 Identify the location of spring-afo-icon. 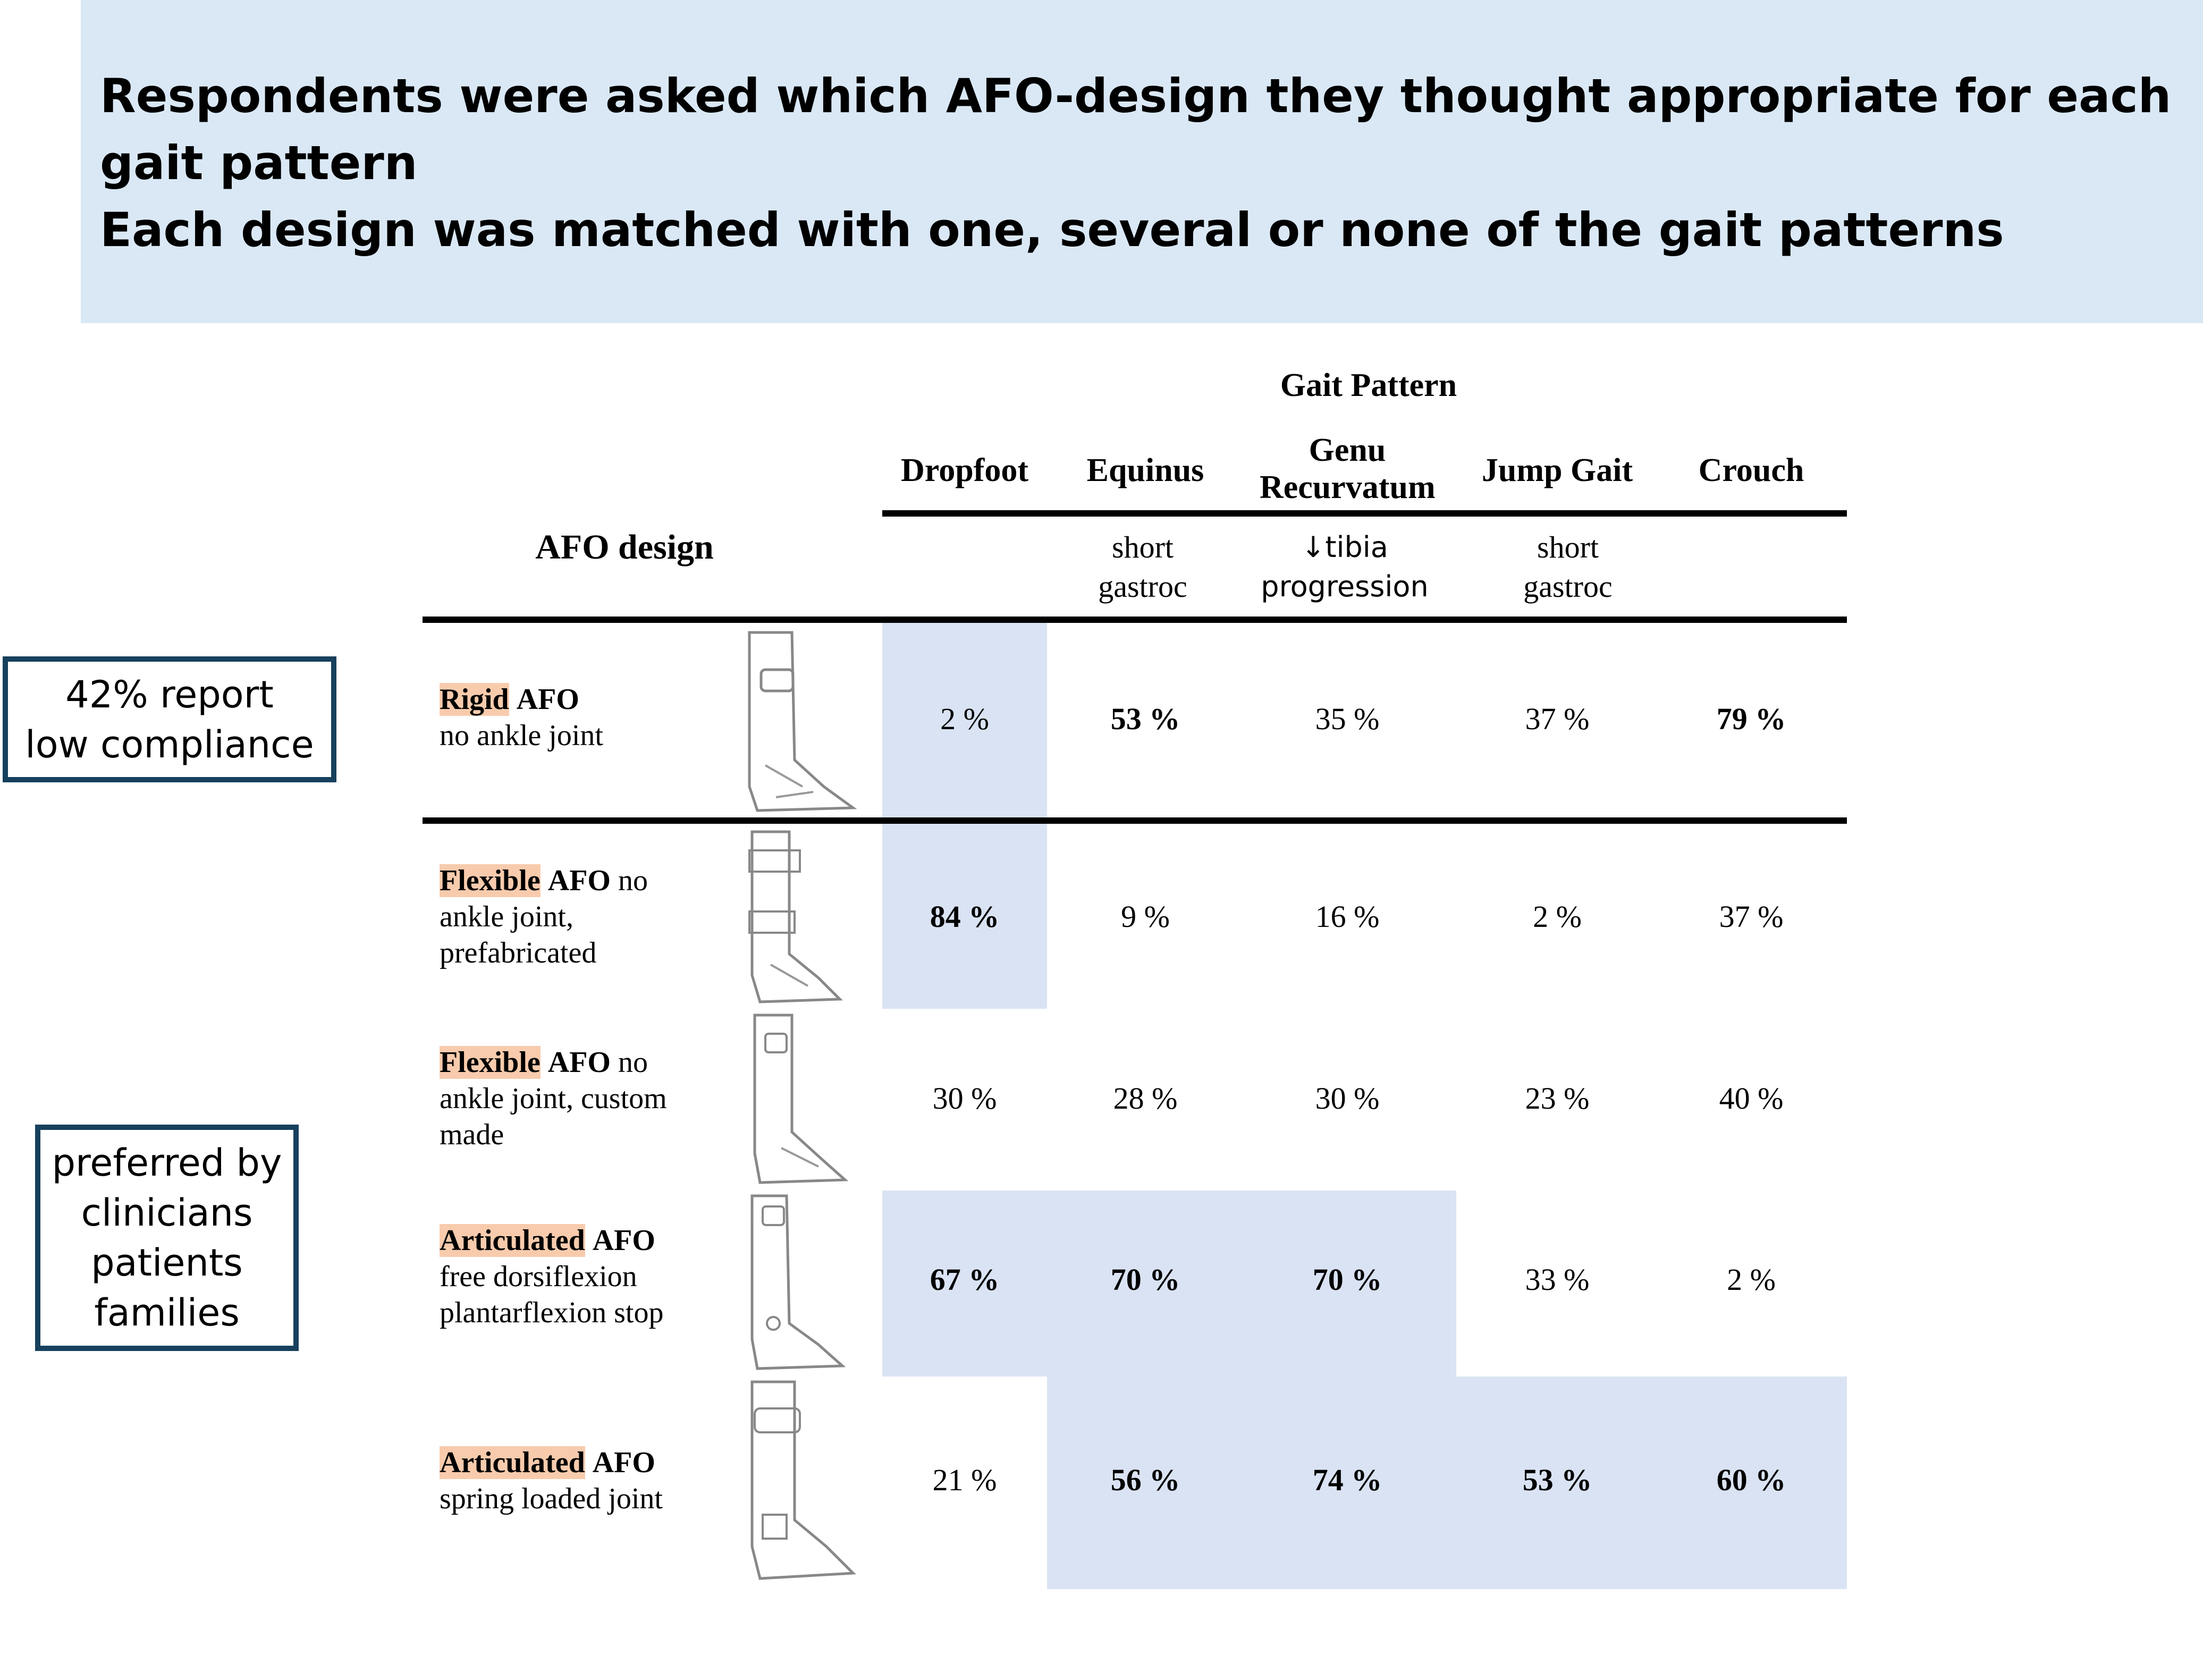
(803, 1480).